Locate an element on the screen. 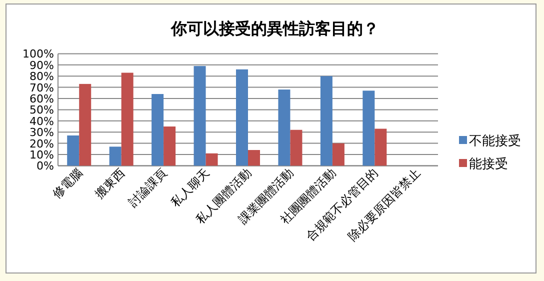 This screenshot has height=281, width=544. legend-label: 能接受 is located at coordinates (488, 164).